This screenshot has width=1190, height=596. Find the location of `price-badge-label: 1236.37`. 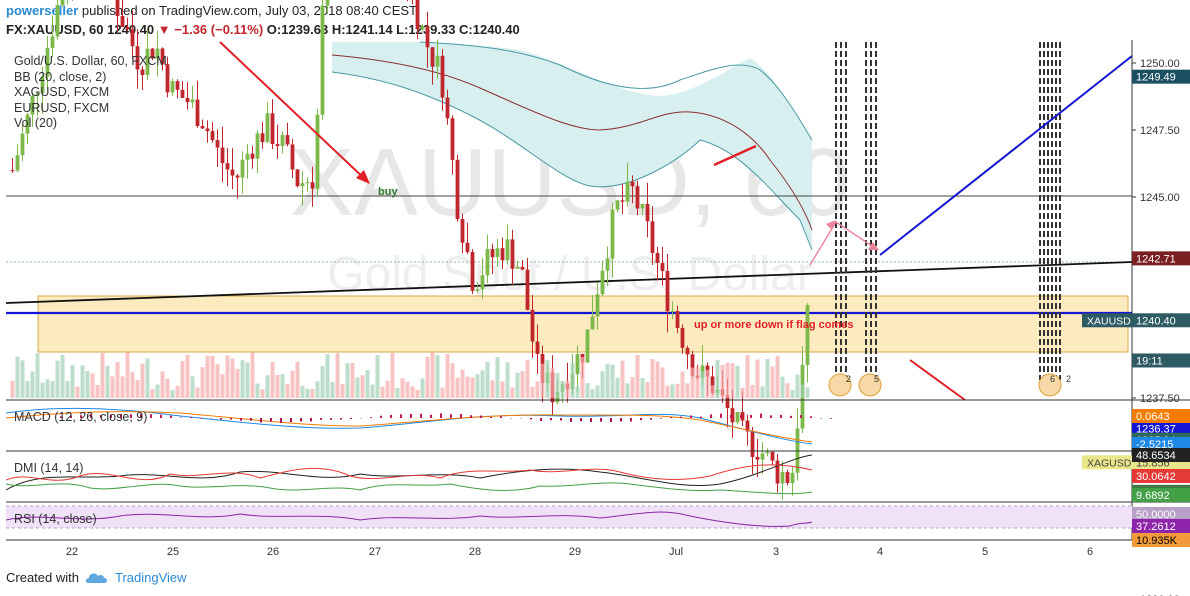

price-badge-label: 1236.37 is located at coordinates (1156, 429).